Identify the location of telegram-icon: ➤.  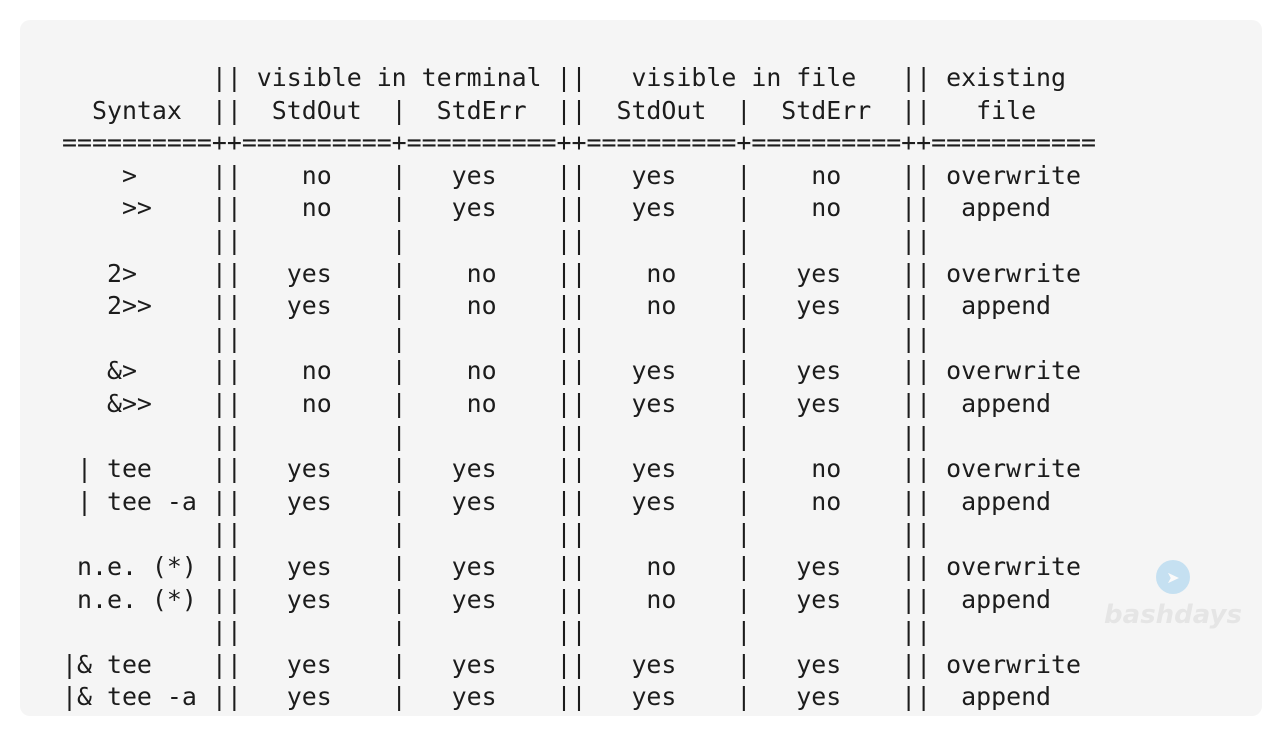
(1173, 577).